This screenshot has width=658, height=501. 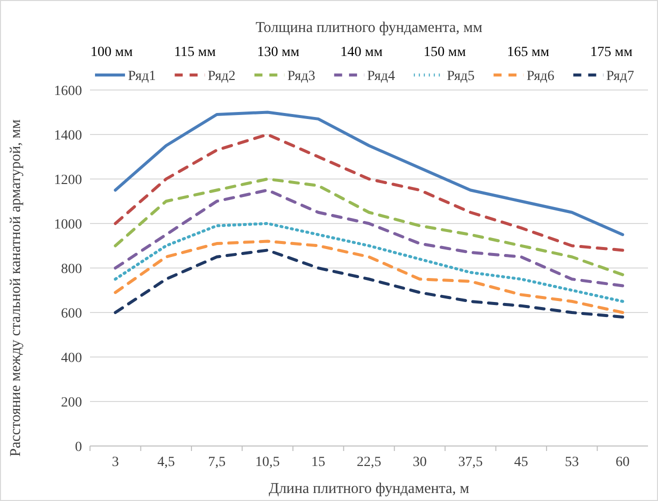 What do you see at coordinates (623, 462) in the screenshot?
I see `x-tick-label: 60` at bounding box center [623, 462].